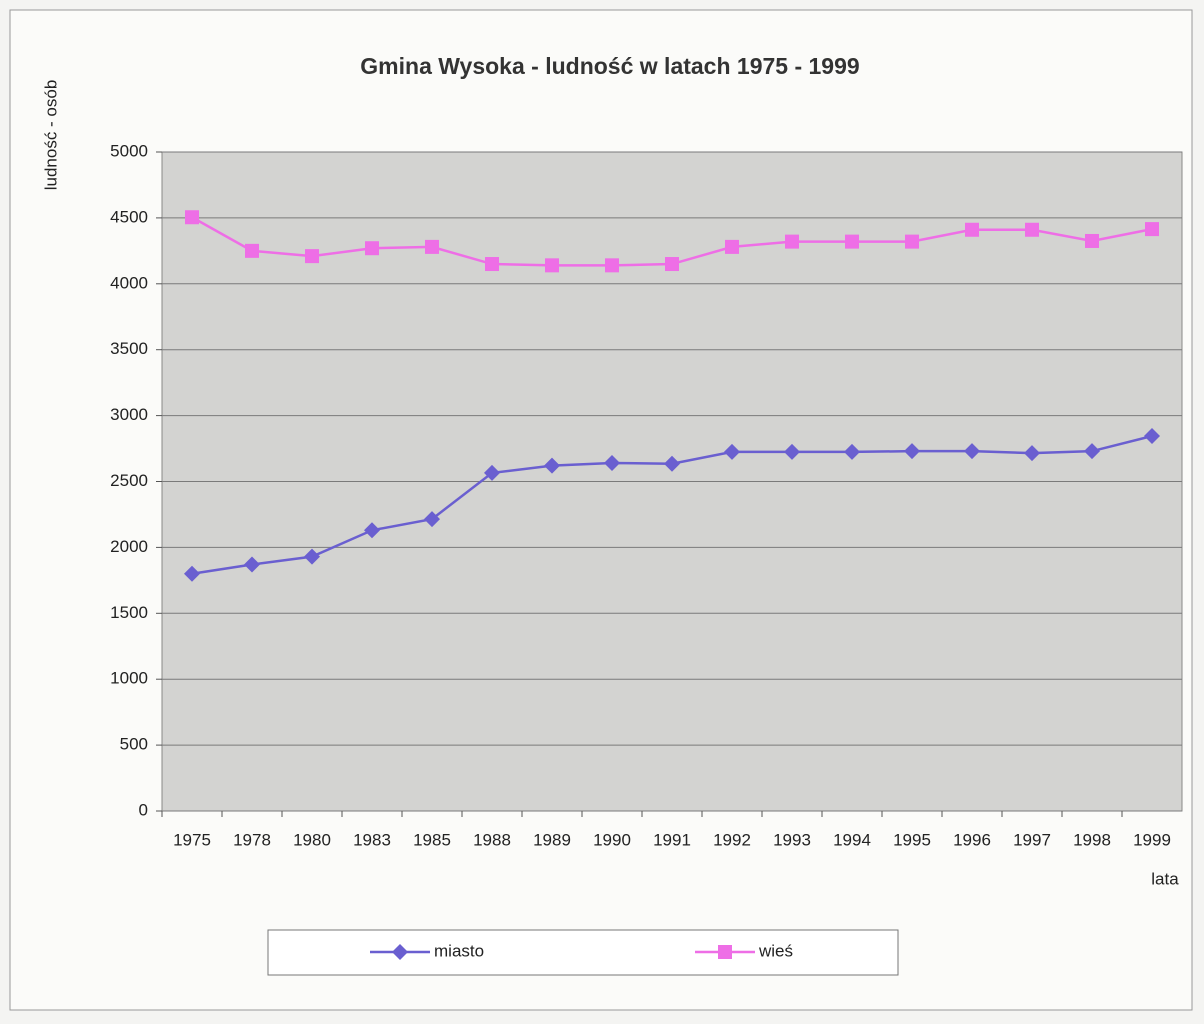 The width and height of the screenshot is (1204, 1024). What do you see at coordinates (129, 216) in the screenshot?
I see `y-tick-label: 4500` at bounding box center [129, 216].